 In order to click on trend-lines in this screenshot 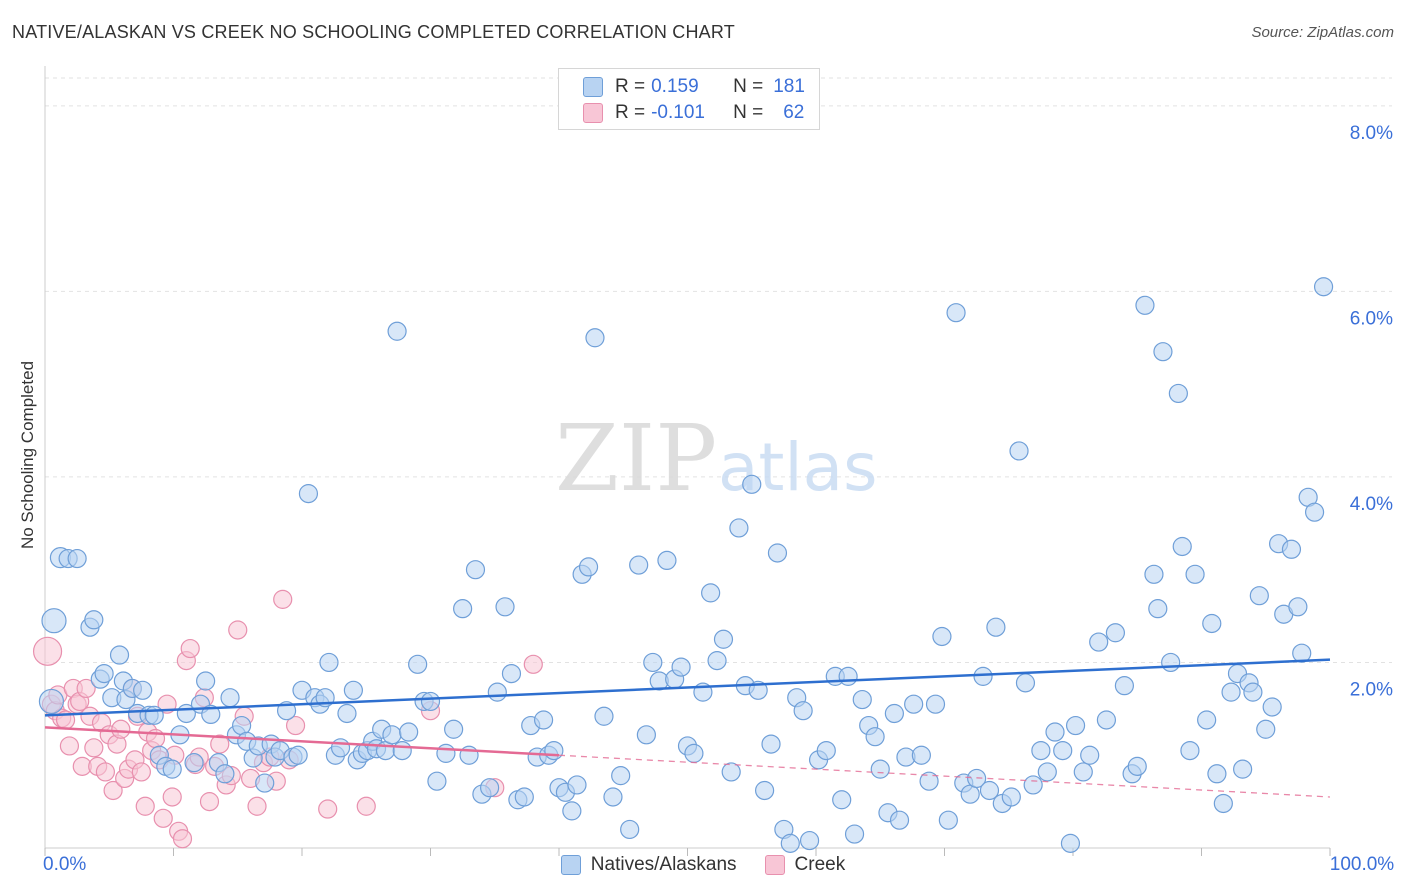, I will do `click(687, 728)`.